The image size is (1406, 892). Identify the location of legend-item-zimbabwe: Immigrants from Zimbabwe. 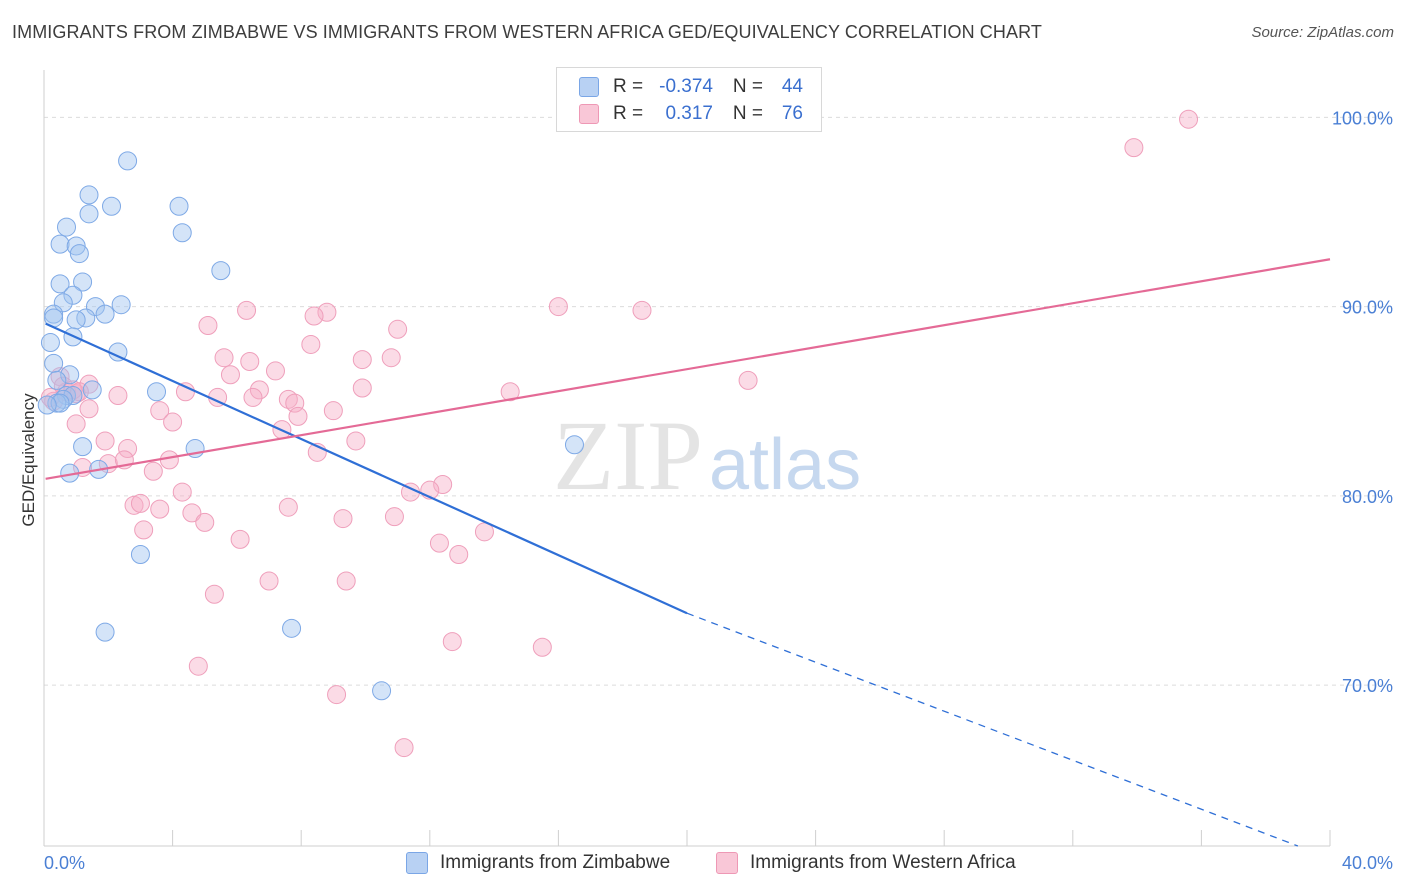
(538, 863).